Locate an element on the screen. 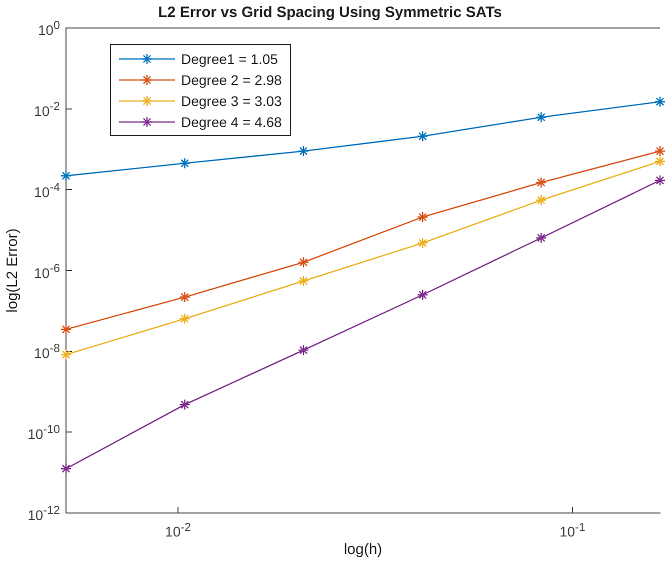 Image resolution: width=668 pixels, height=563 pixels. legend-label: Degree1 = 1.05 is located at coordinates (229, 58).